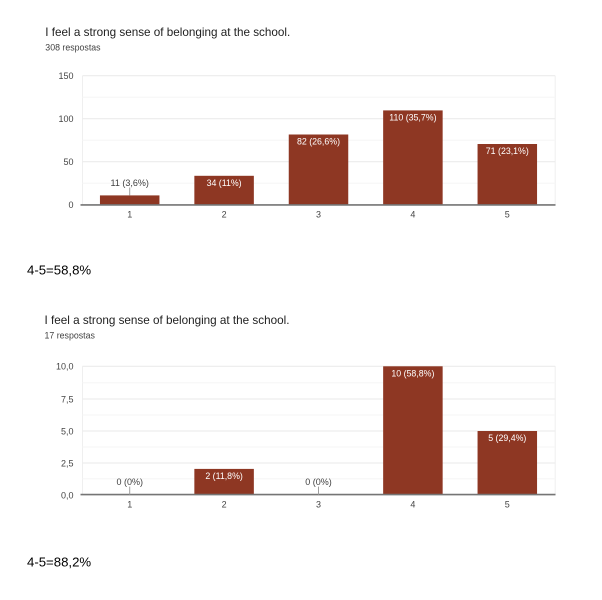 The image size is (602, 600). What do you see at coordinates (73, 48) in the screenshot?
I see `svg-text: 308 respostas` at bounding box center [73, 48].